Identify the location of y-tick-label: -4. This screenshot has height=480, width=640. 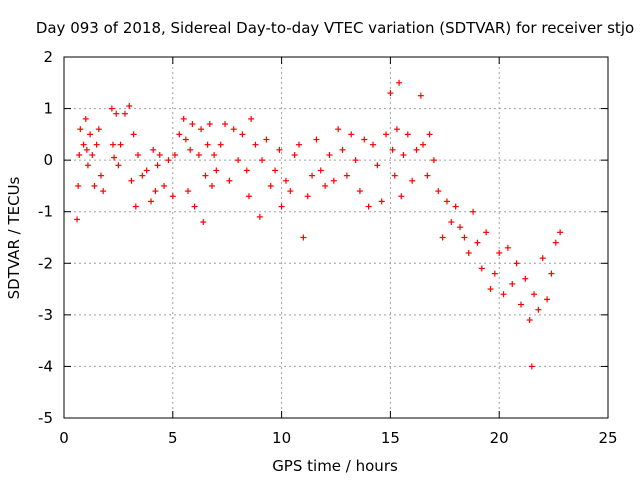
(45, 366).